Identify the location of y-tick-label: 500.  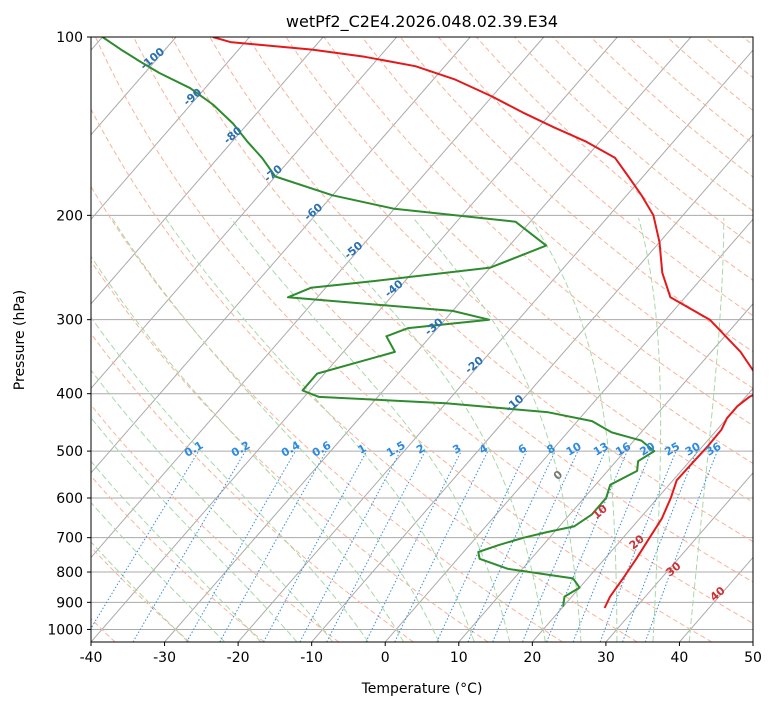
(69, 452).